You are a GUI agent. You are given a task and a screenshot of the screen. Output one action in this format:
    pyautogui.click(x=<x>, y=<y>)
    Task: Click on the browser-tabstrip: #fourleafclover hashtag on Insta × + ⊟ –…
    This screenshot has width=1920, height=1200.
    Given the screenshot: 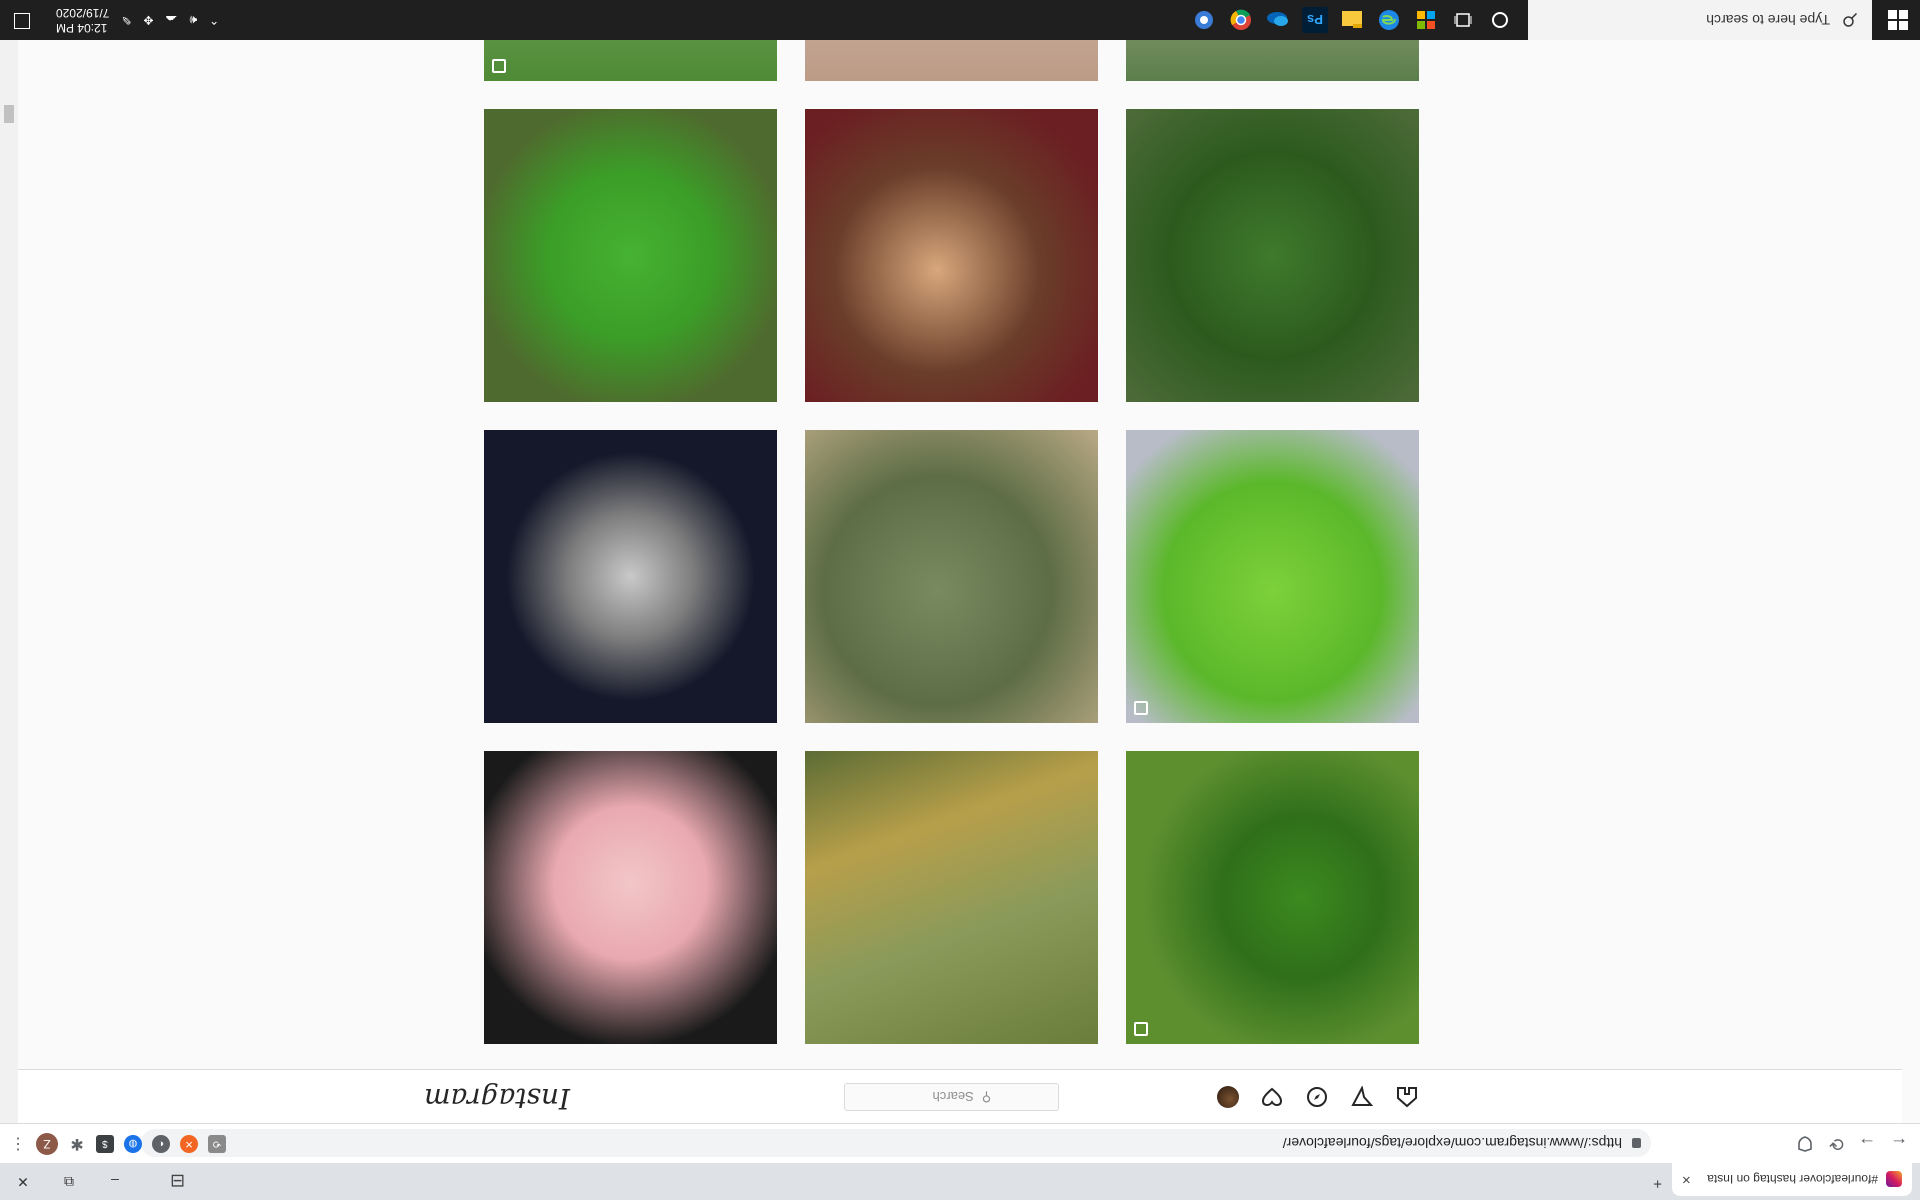 What is the action you would take?
    pyautogui.click(x=960, y=1181)
    